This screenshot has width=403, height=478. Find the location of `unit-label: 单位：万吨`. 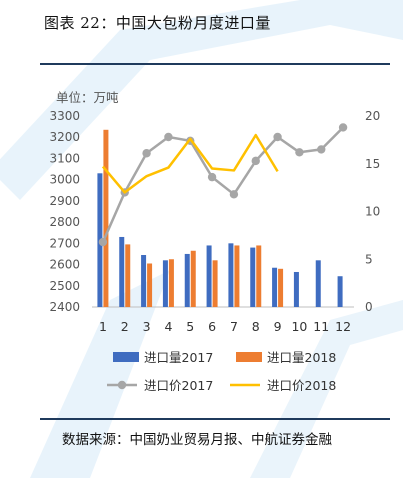

unit-label: 单位：万吨 is located at coordinates (87, 97).